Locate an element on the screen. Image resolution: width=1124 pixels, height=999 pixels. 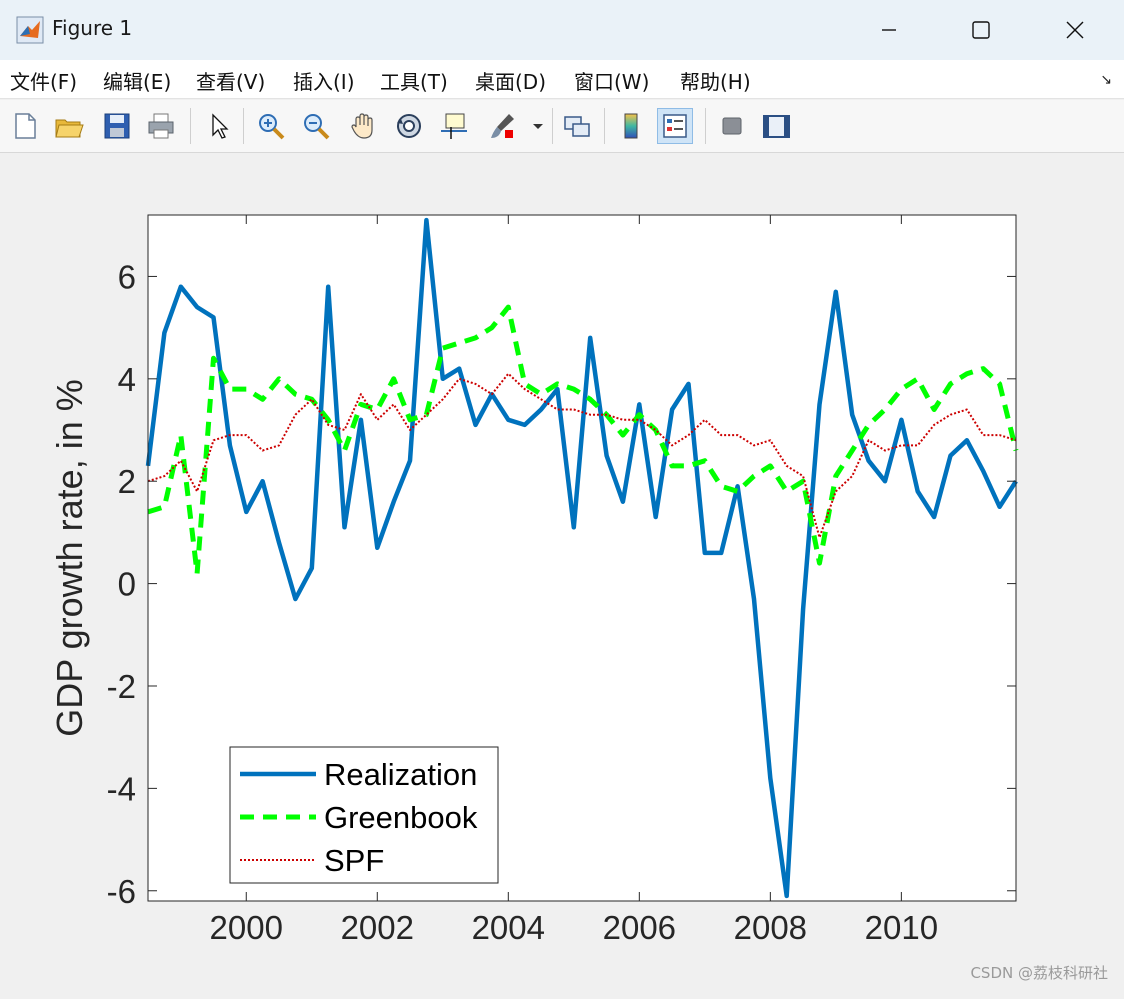
y-tick-label: -6 is located at coordinates (121, 891).